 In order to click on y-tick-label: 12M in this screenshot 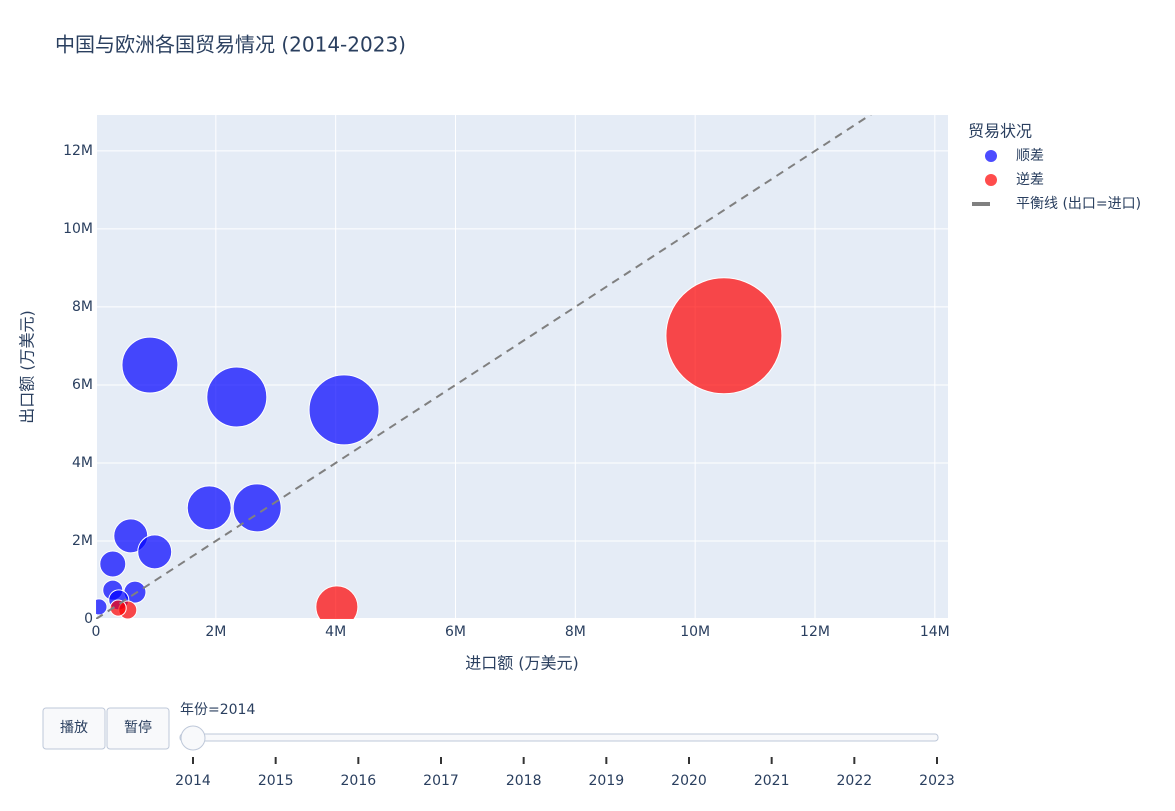, I will do `click(78, 151)`.